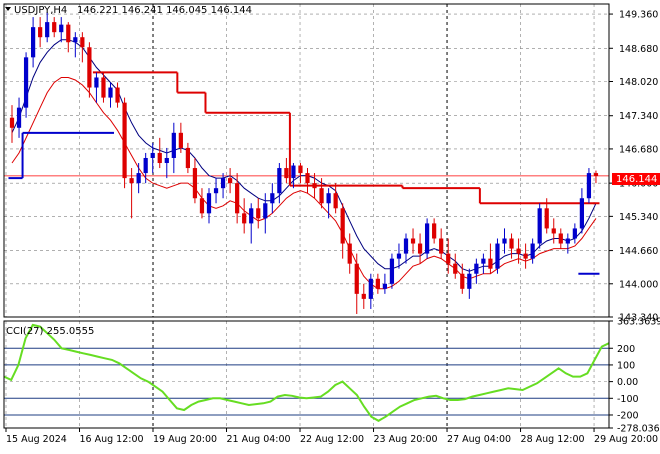 This screenshot has height=454, width=660. I want to click on cci-tick-label: -200, so click(628, 415).